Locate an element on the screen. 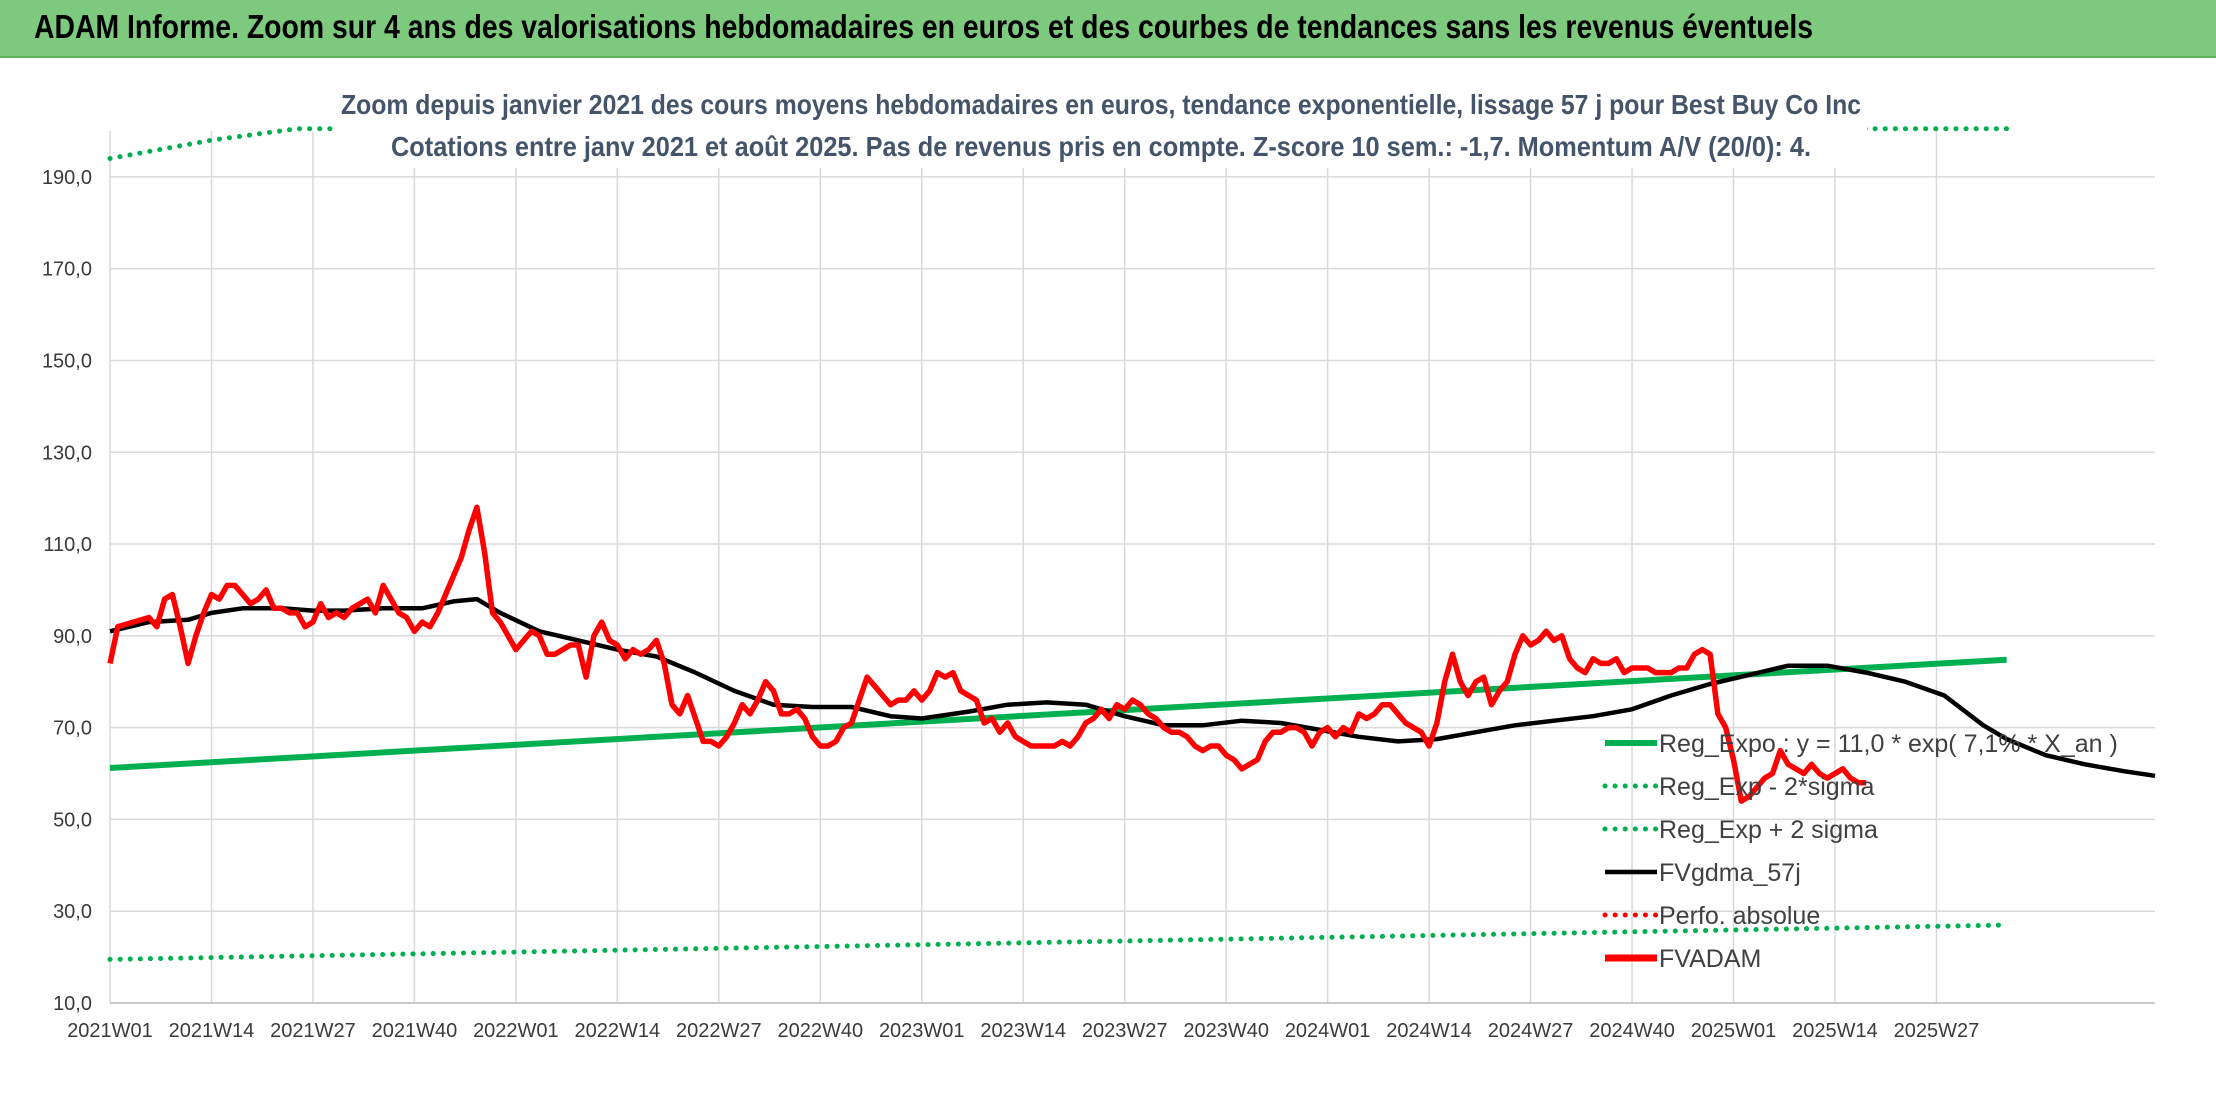  x-tick-label: 2025W01 is located at coordinates (1734, 1031).